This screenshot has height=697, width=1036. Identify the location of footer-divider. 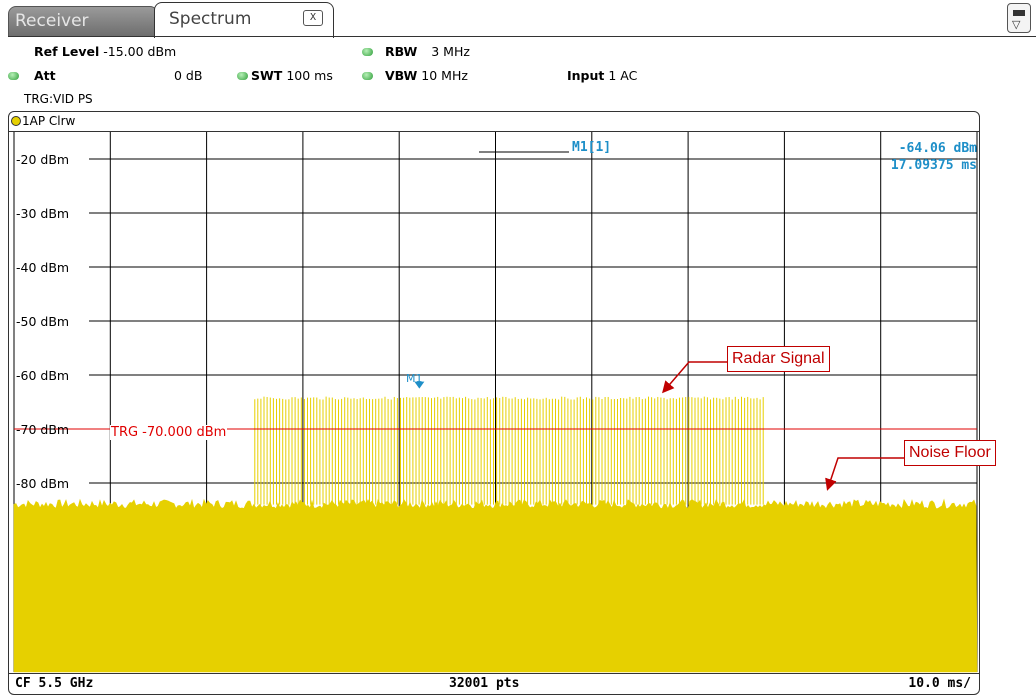
(494, 673).